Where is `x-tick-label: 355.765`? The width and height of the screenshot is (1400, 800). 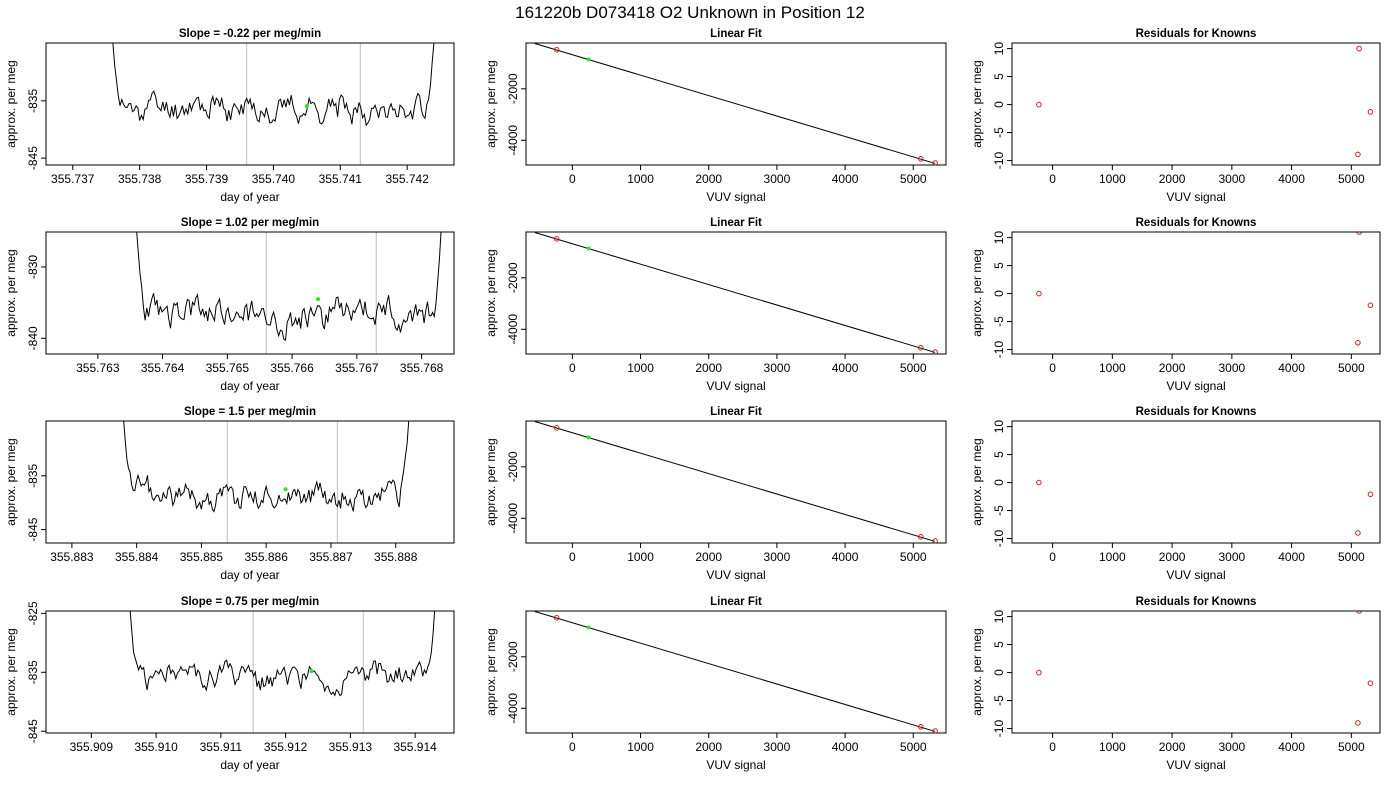 x-tick-label: 355.765 is located at coordinates (228, 368).